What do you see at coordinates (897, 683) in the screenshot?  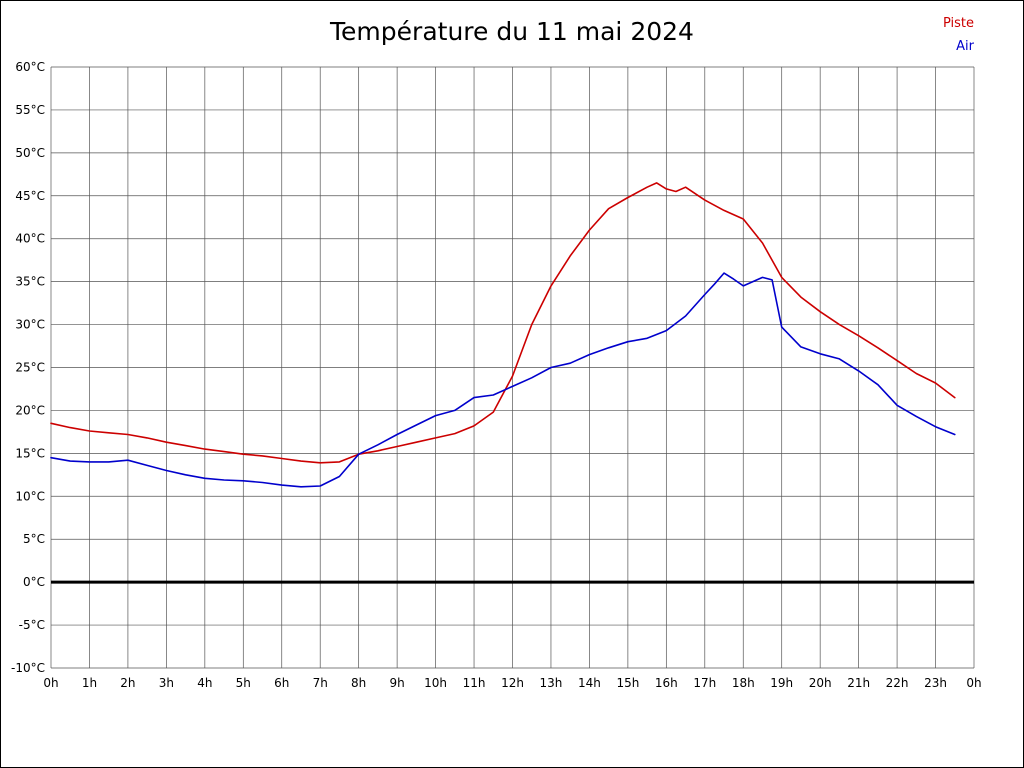 I see `svg-text: 22h` at bounding box center [897, 683].